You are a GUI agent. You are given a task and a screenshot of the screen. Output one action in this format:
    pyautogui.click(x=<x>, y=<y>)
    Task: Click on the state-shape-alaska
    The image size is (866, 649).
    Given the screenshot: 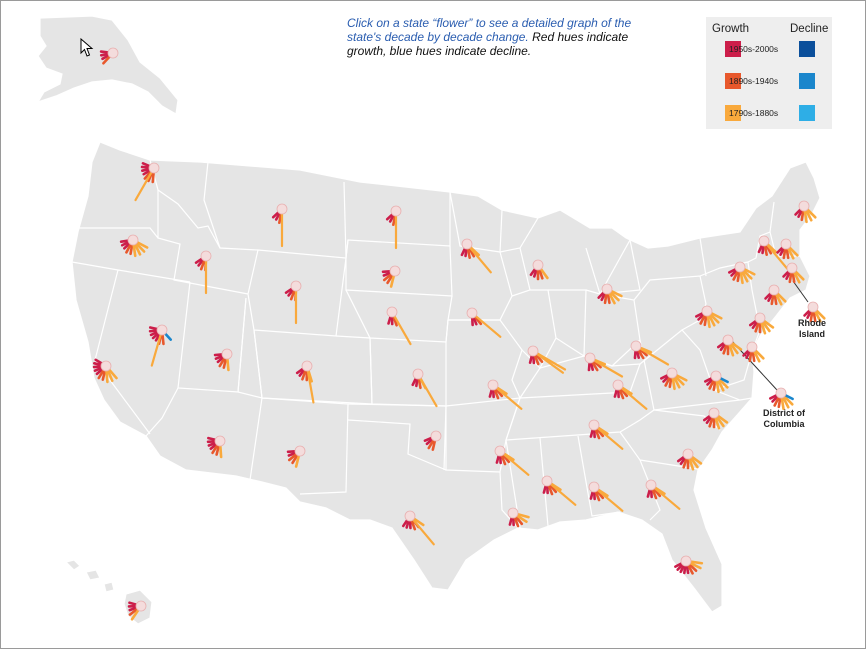 What is the action you would take?
    pyautogui.click(x=107, y=65)
    